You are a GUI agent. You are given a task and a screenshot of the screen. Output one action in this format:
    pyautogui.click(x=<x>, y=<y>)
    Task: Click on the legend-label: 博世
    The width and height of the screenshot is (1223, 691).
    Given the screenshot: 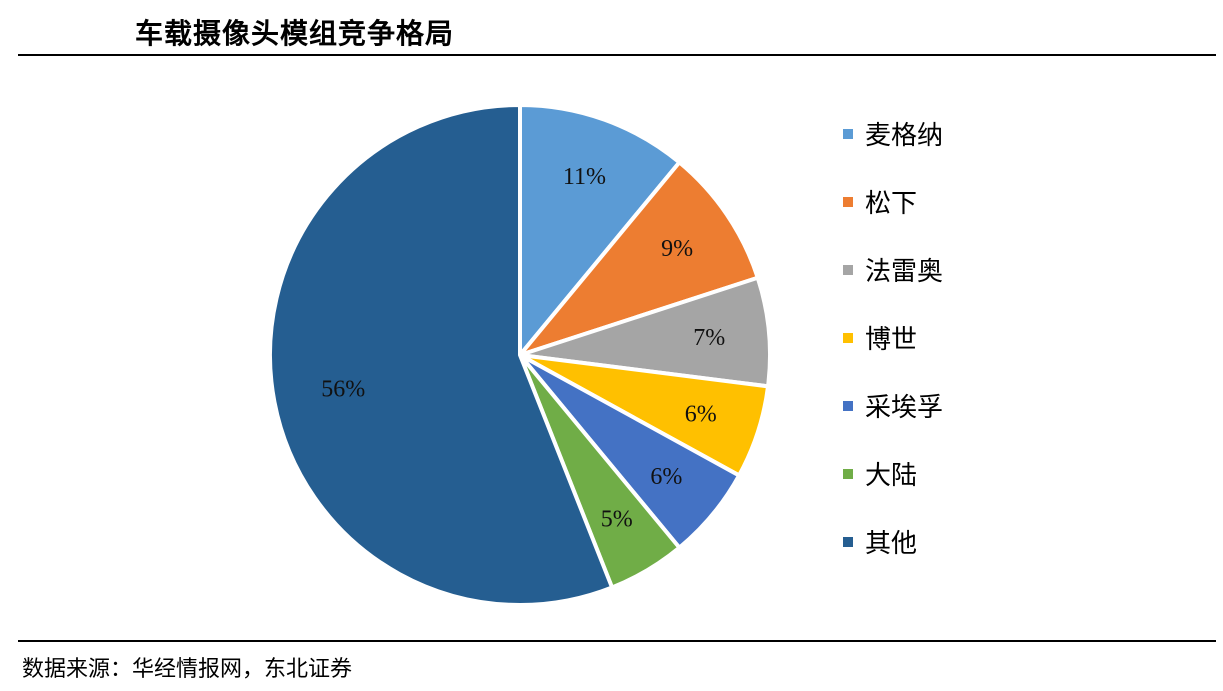 What is the action you would take?
    pyautogui.click(x=891, y=340)
    